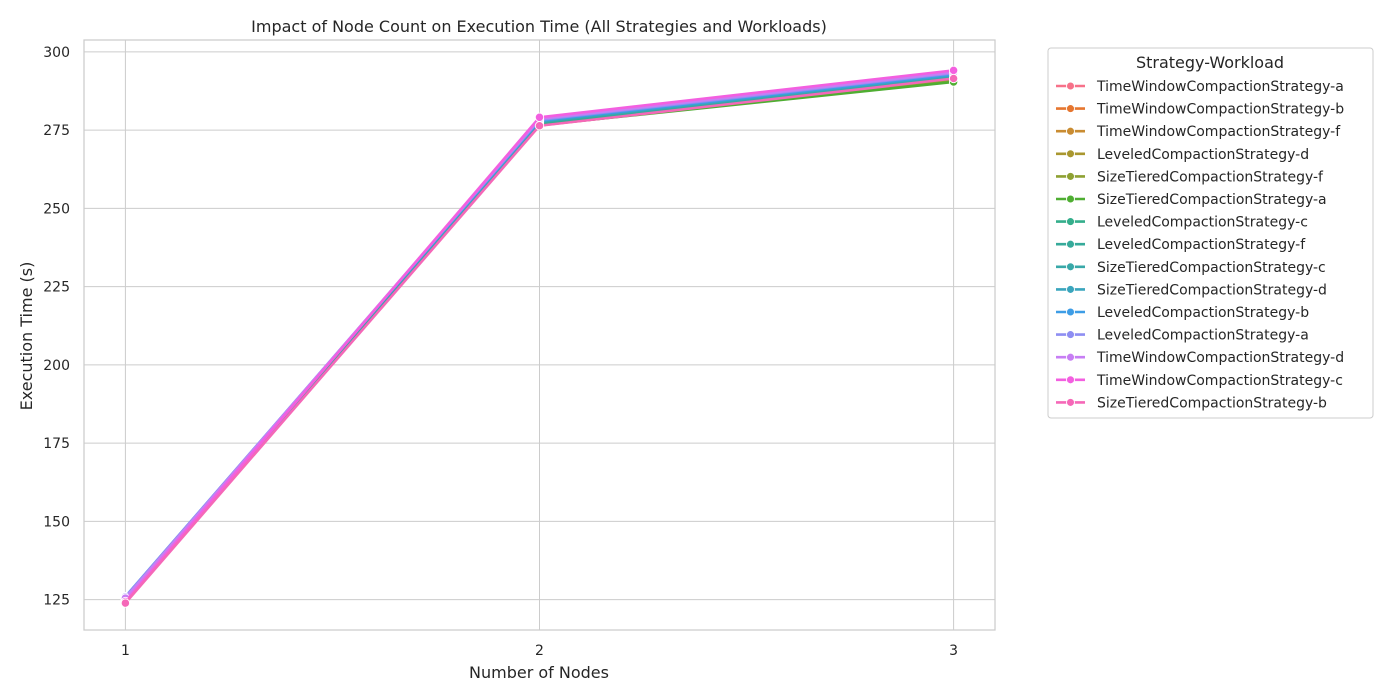  I want to click on legend-item: SizeTieredCompactionStrategy-b, so click(1191, 403).